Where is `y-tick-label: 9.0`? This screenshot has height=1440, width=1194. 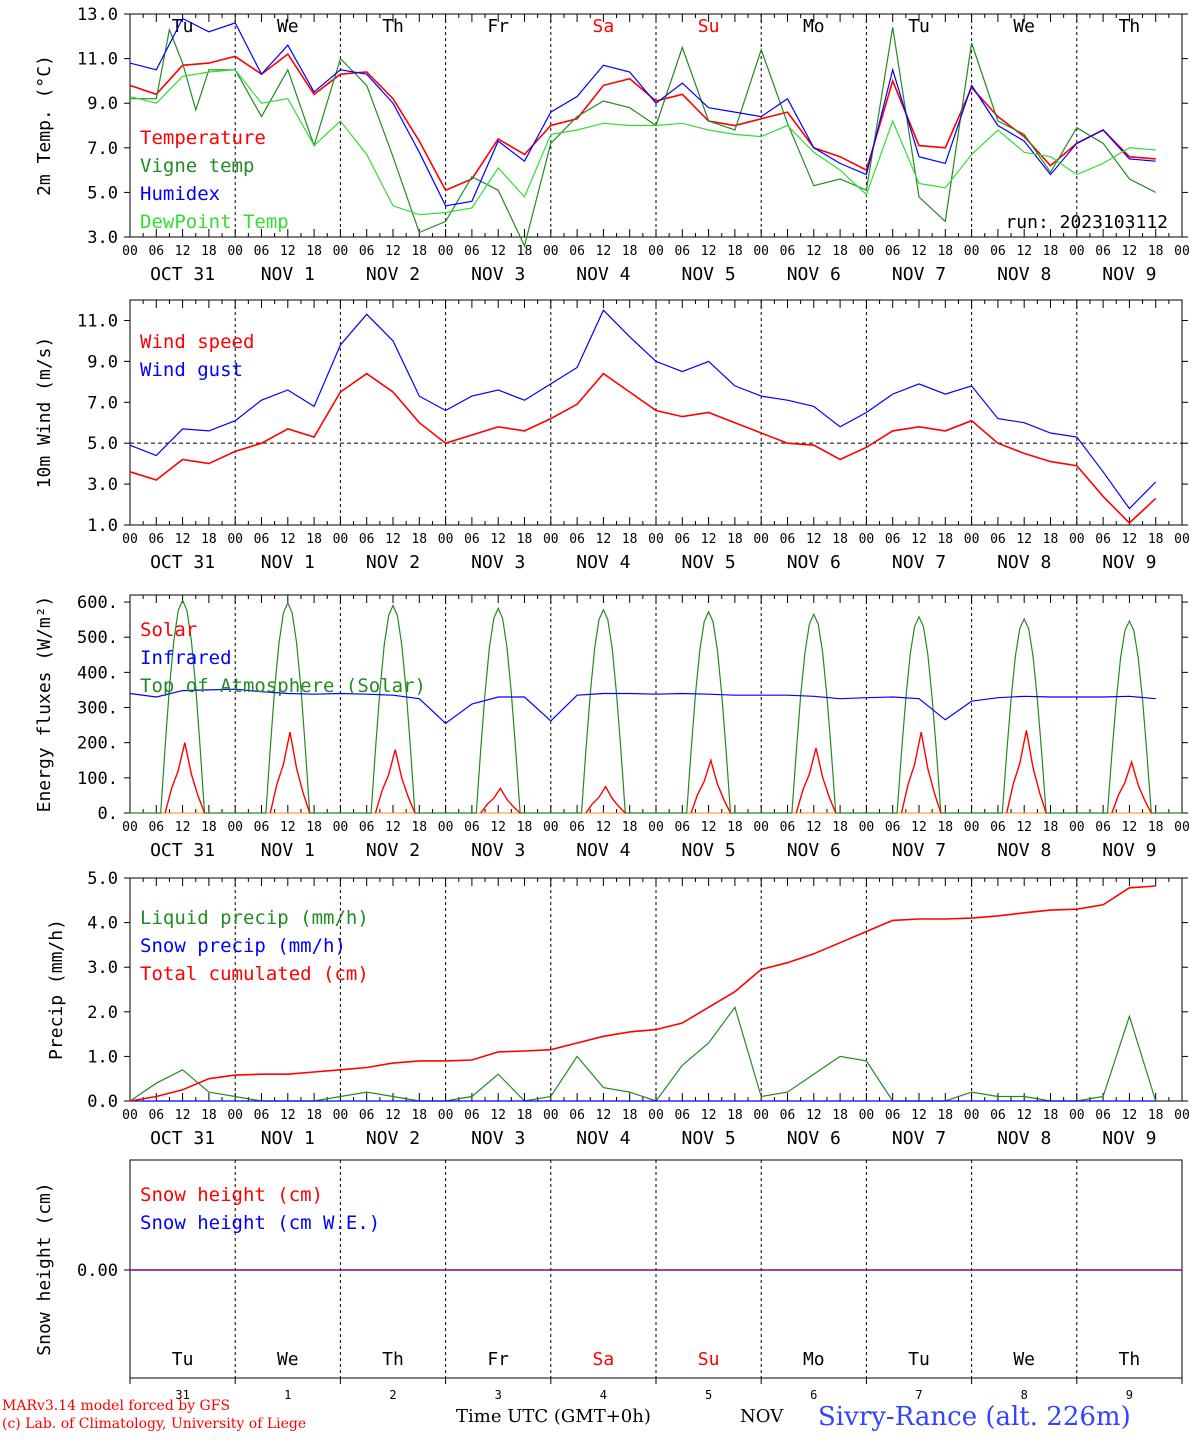 y-tick-label: 9.0 is located at coordinates (102, 104).